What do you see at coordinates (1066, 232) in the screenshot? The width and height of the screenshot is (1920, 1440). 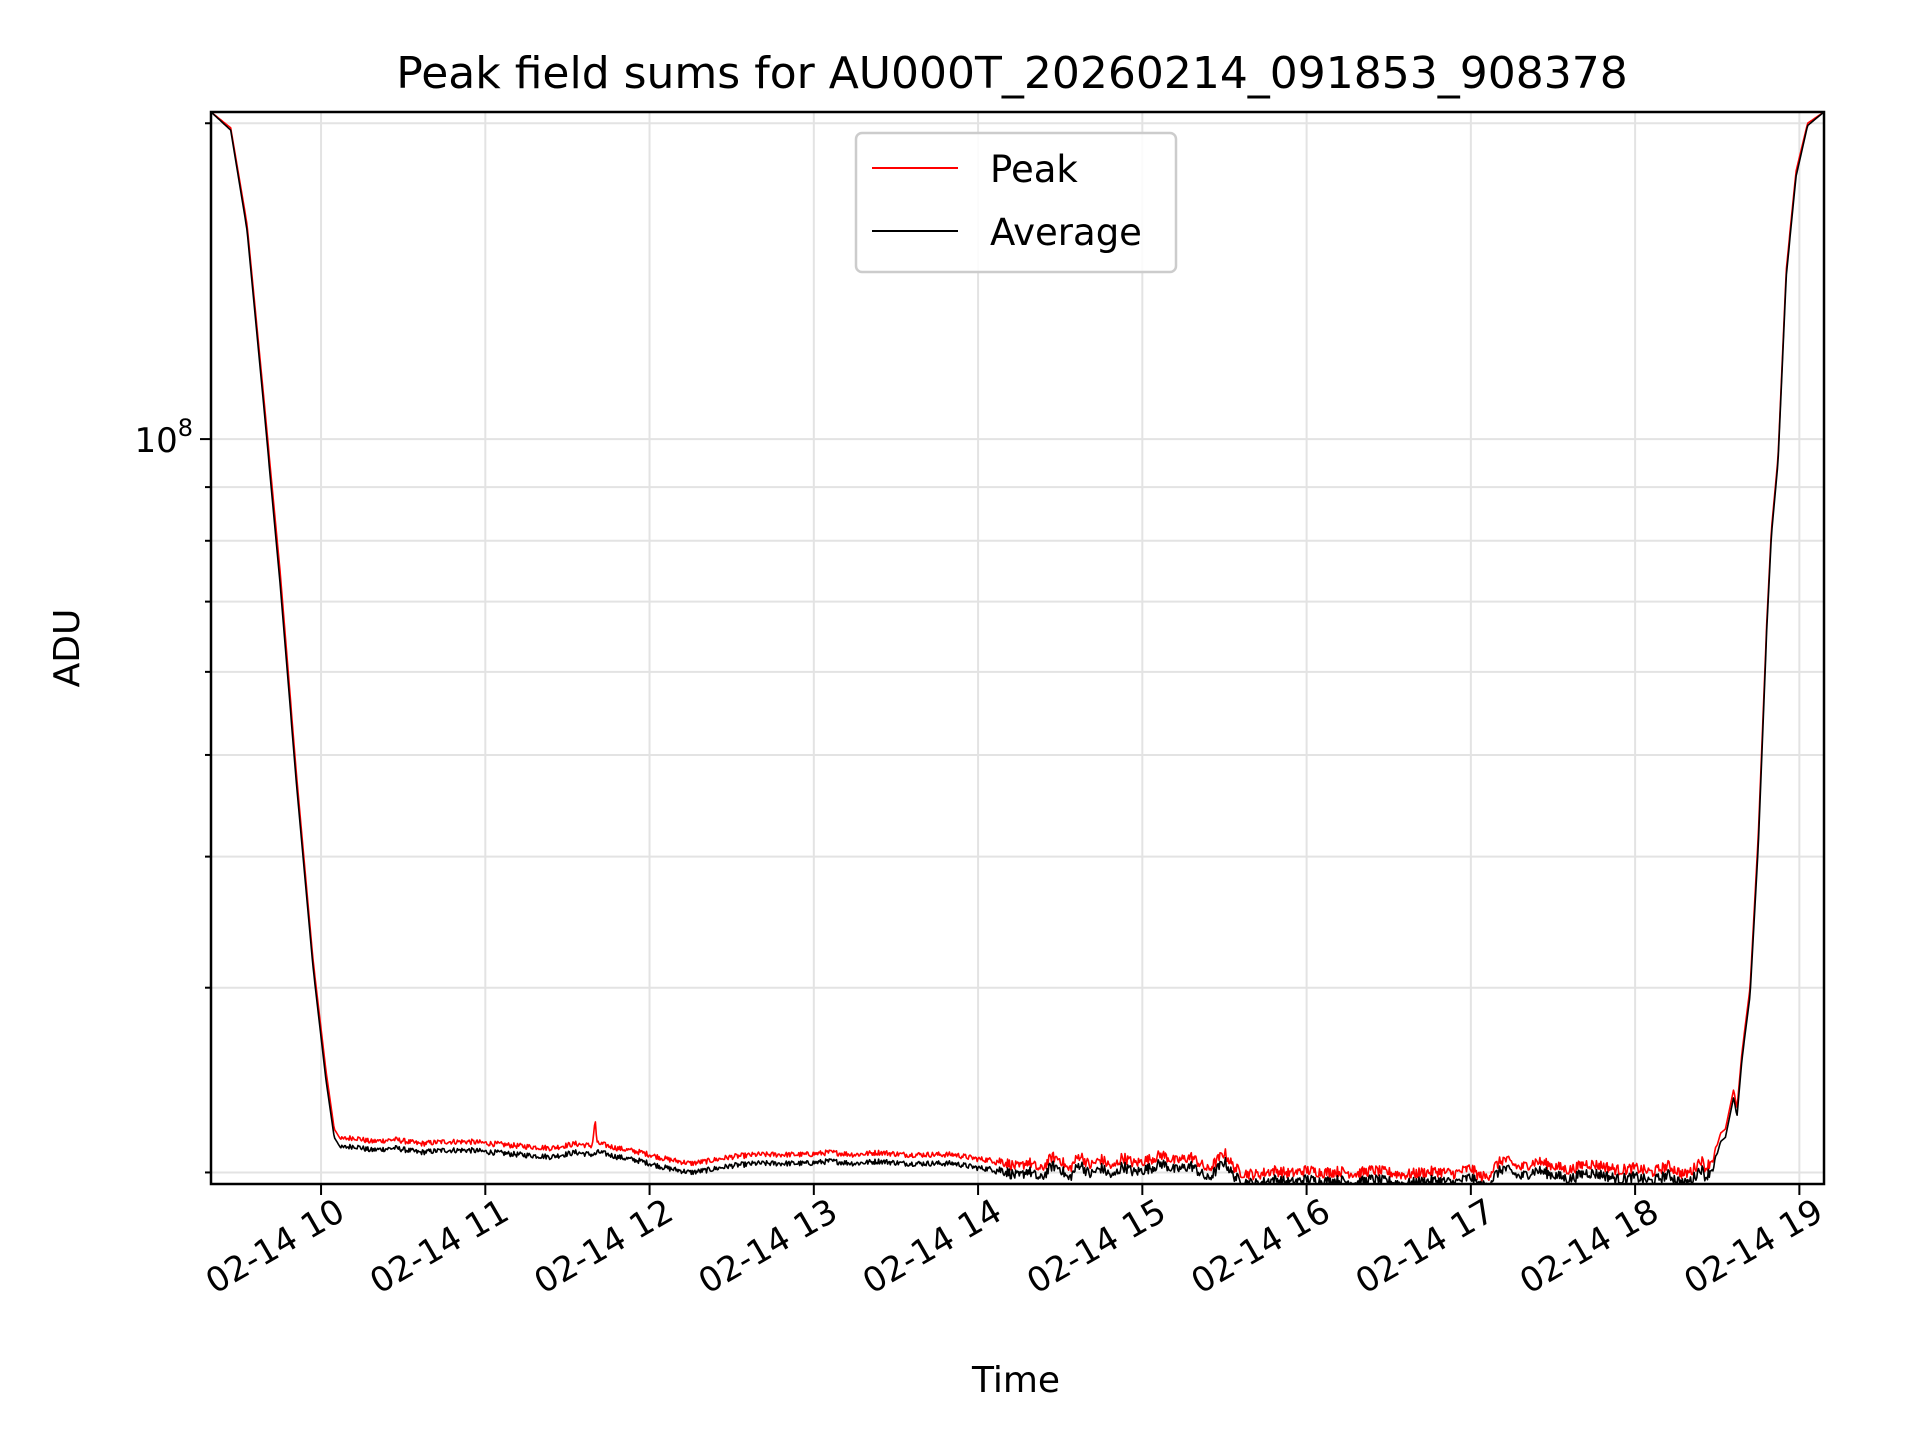 I see `legend-label-average: Average` at bounding box center [1066, 232].